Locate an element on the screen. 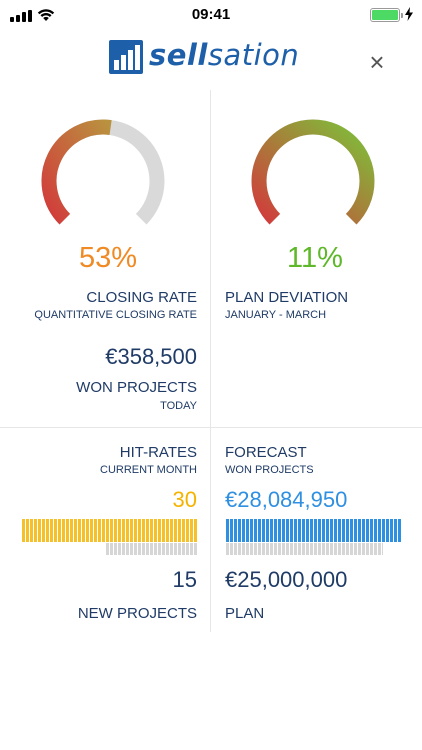 The image size is (422, 750). forecast-plan-bar is located at coordinates (304, 549).